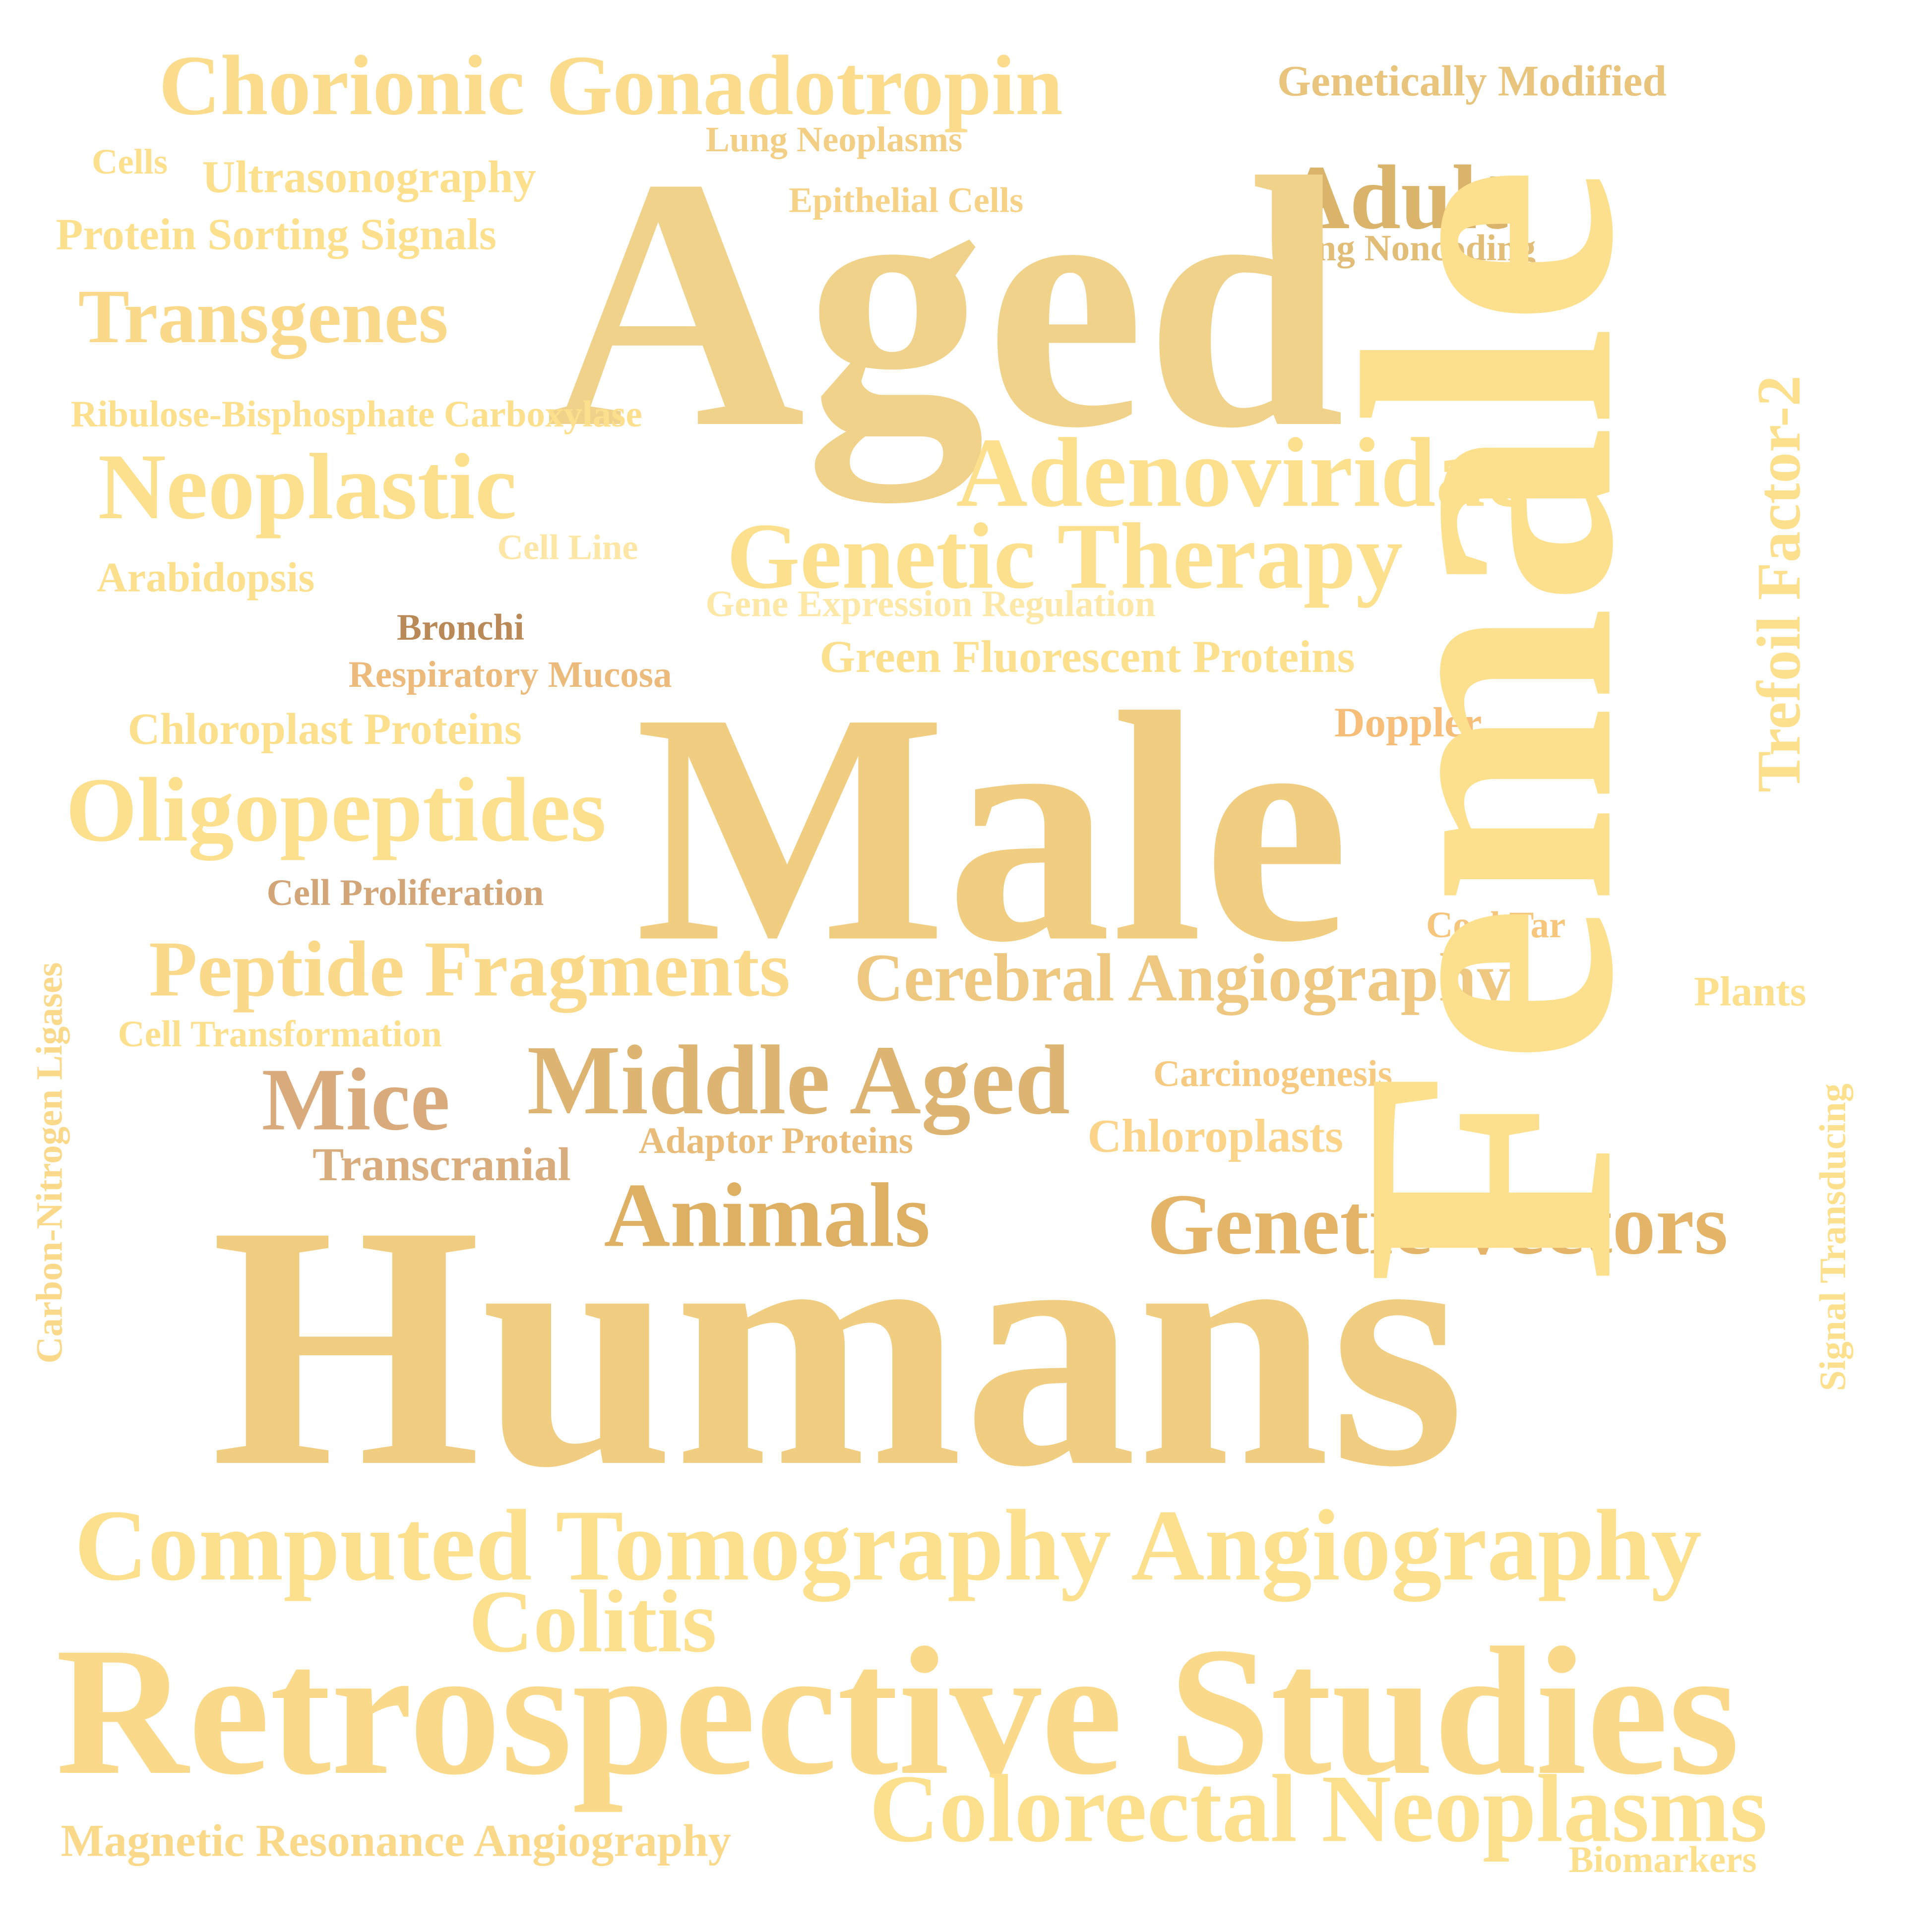 Image resolution: width=1932 pixels, height=1932 pixels. I want to click on word-genetic-therapy: Genetic Therapy, so click(1065, 556).